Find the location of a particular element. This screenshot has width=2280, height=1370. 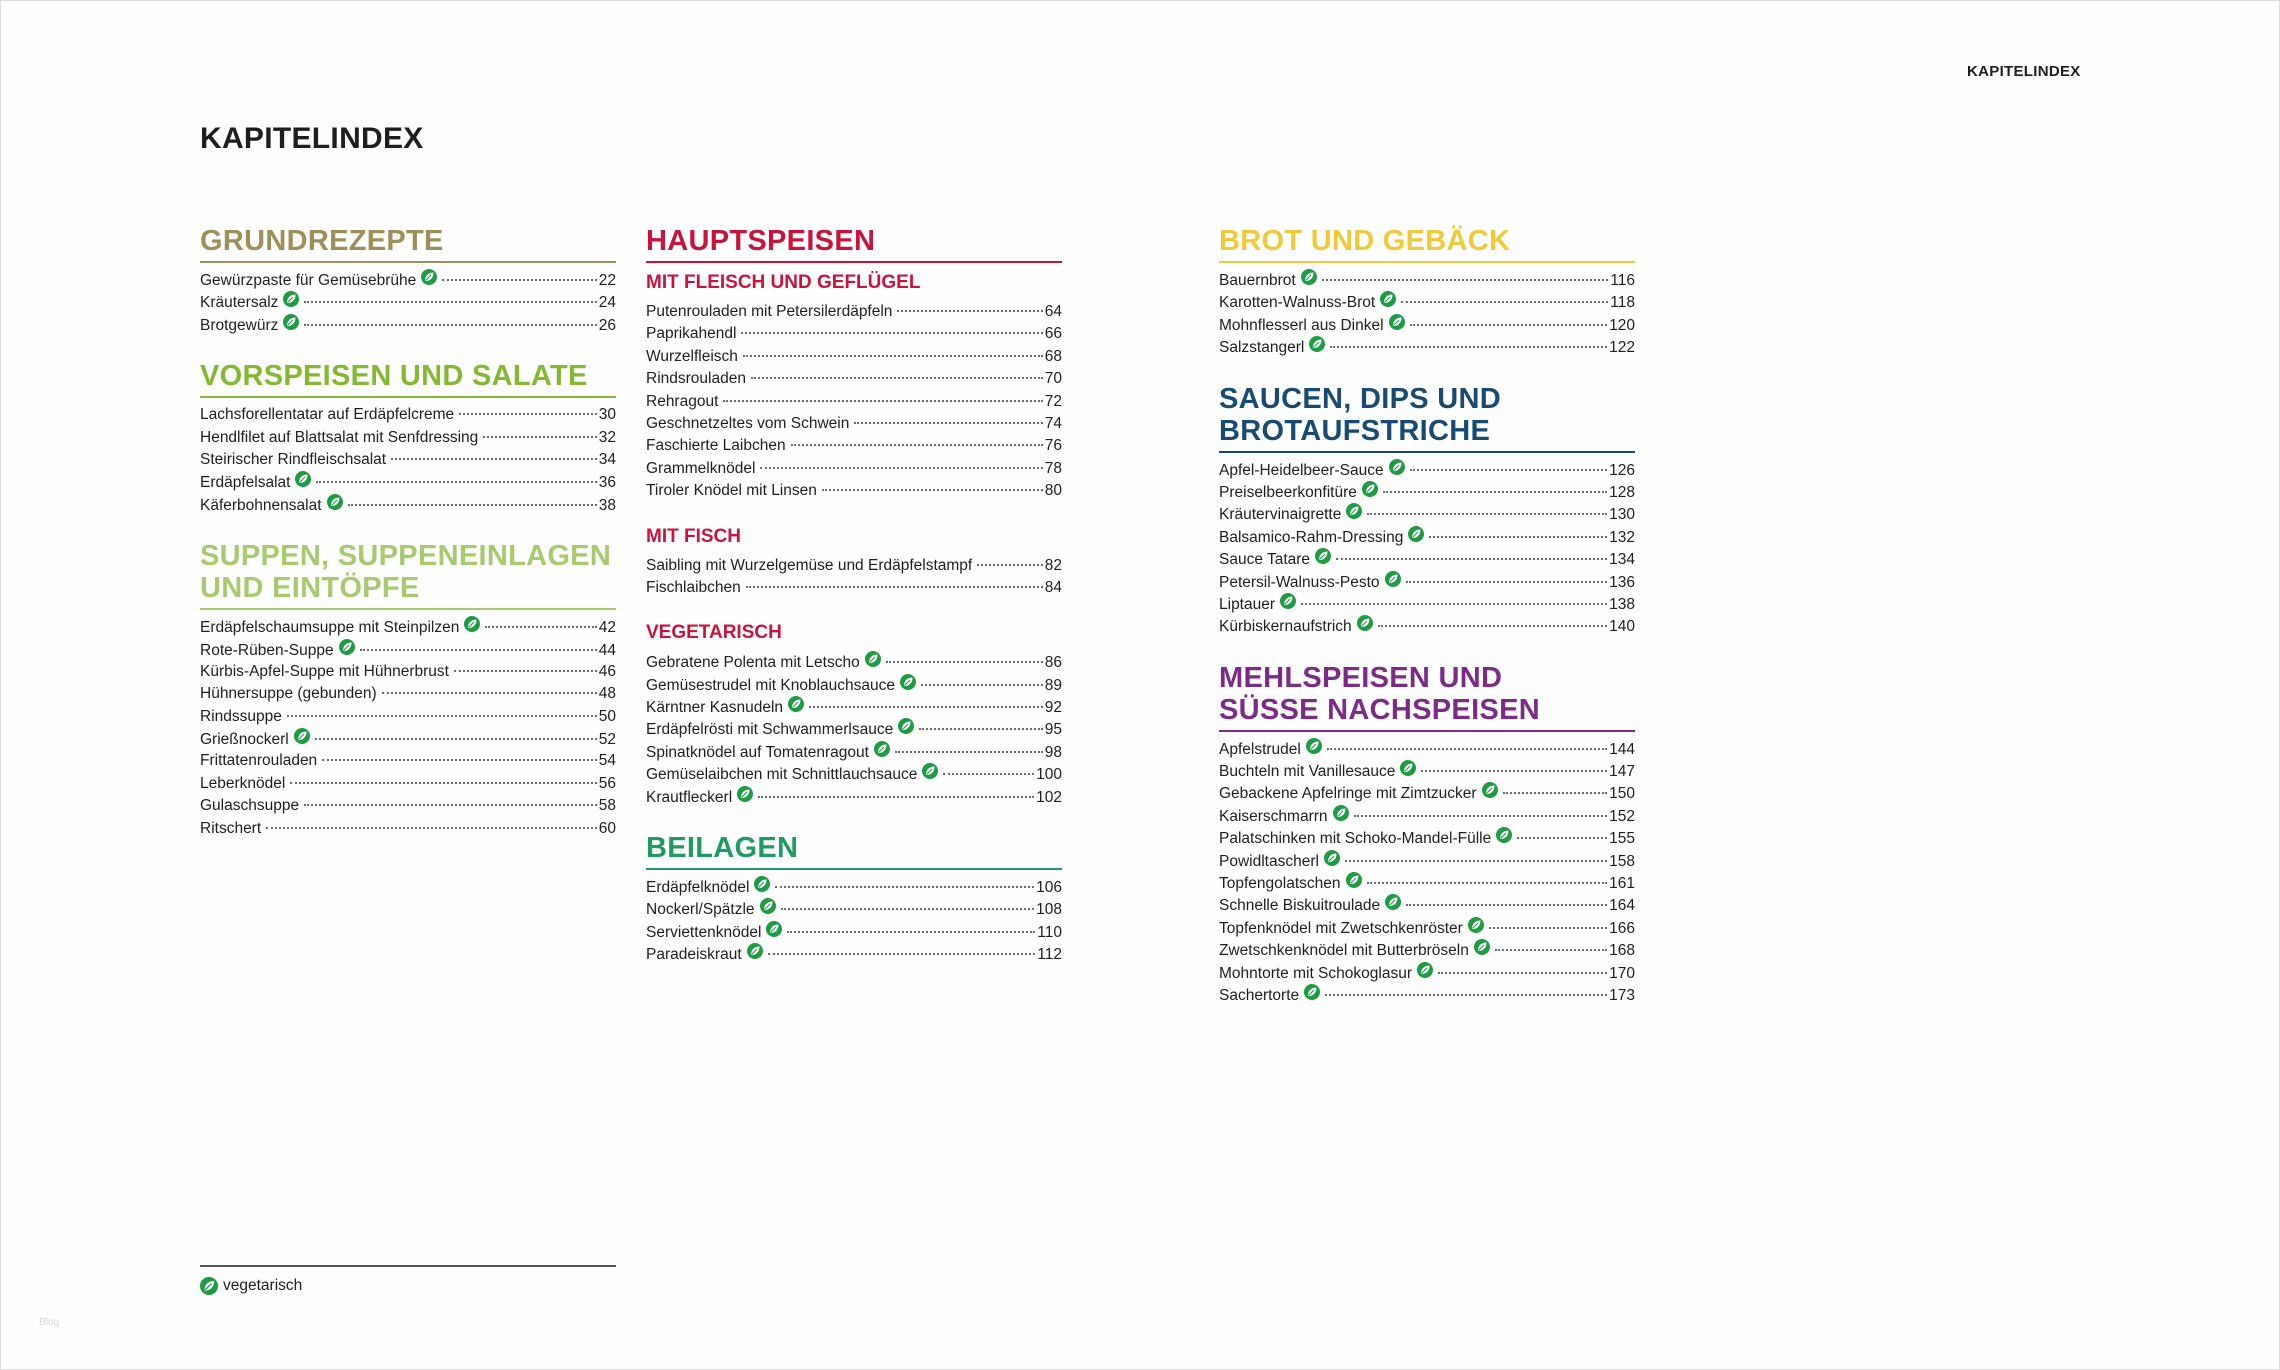

entry-page-number: 42 is located at coordinates (607, 628).